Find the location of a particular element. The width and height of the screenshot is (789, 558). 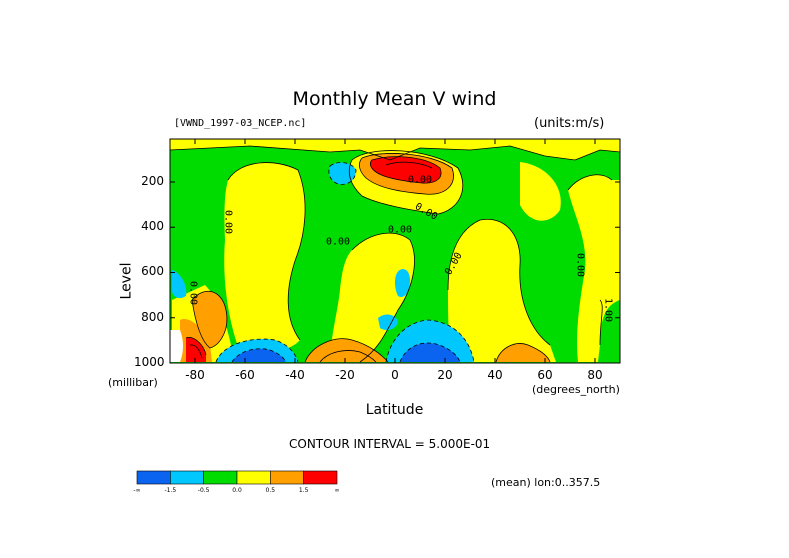

region-orange-surface-east is located at coordinates (523, 352).